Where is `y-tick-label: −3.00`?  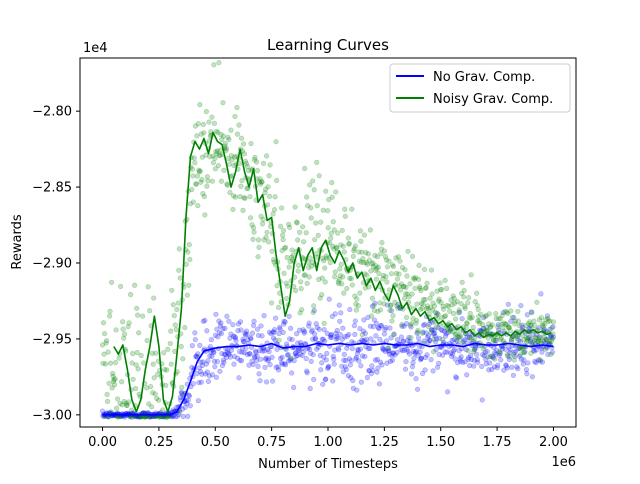
y-tick-label: −3.00 is located at coordinates (52, 415).